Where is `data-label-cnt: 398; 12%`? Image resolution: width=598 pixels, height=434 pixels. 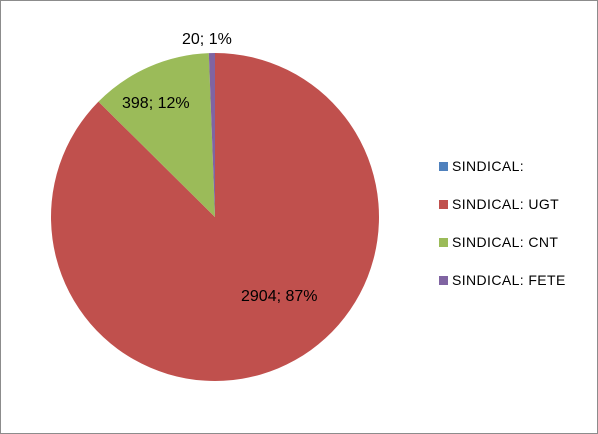 data-label-cnt: 398; 12% is located at coordinates (156, 103).